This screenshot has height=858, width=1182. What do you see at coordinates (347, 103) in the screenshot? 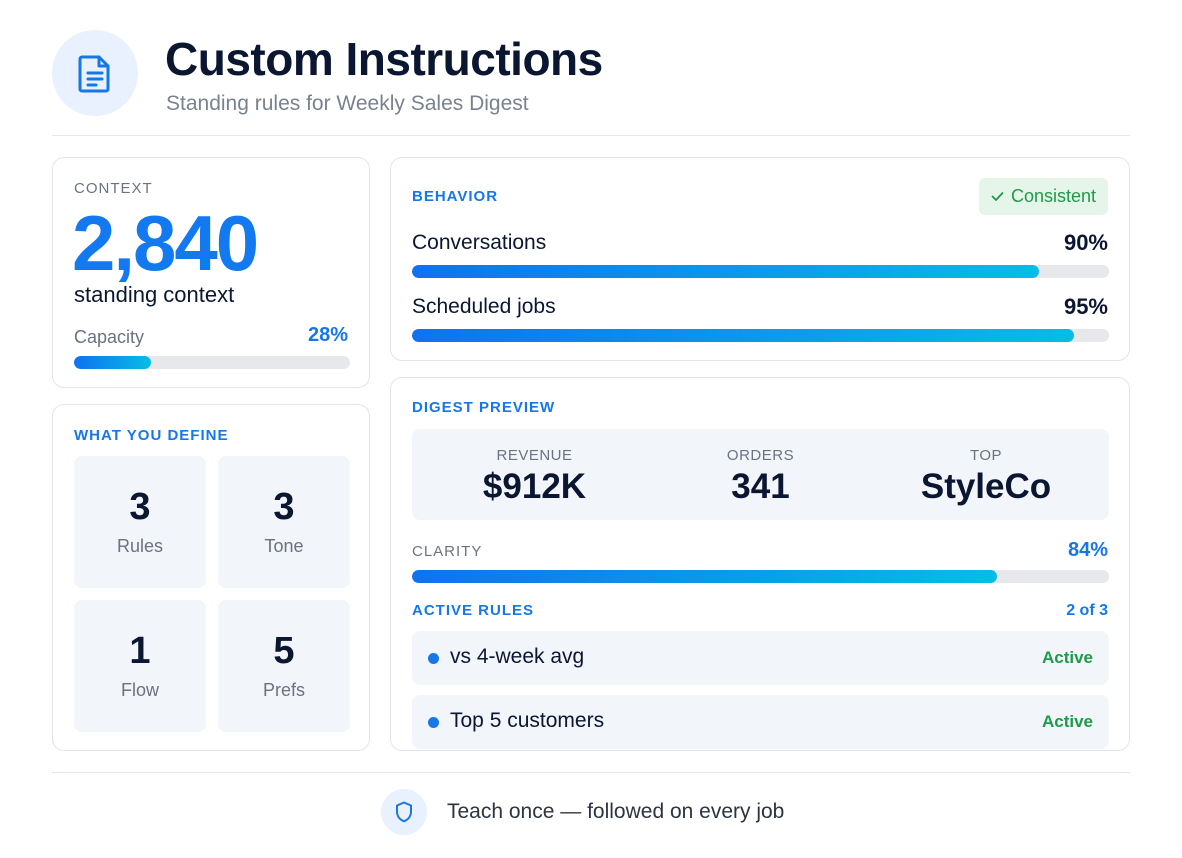
I see `page-subtitle: Standing rules for Weekly Sales Digest` at bounding box center [347, 103].